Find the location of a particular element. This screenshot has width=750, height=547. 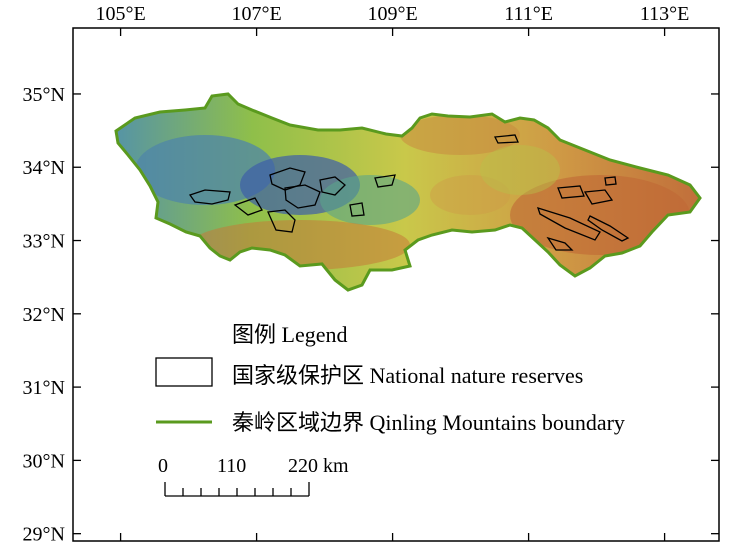

lowland-zone-east is located at coordinates (600, 215).